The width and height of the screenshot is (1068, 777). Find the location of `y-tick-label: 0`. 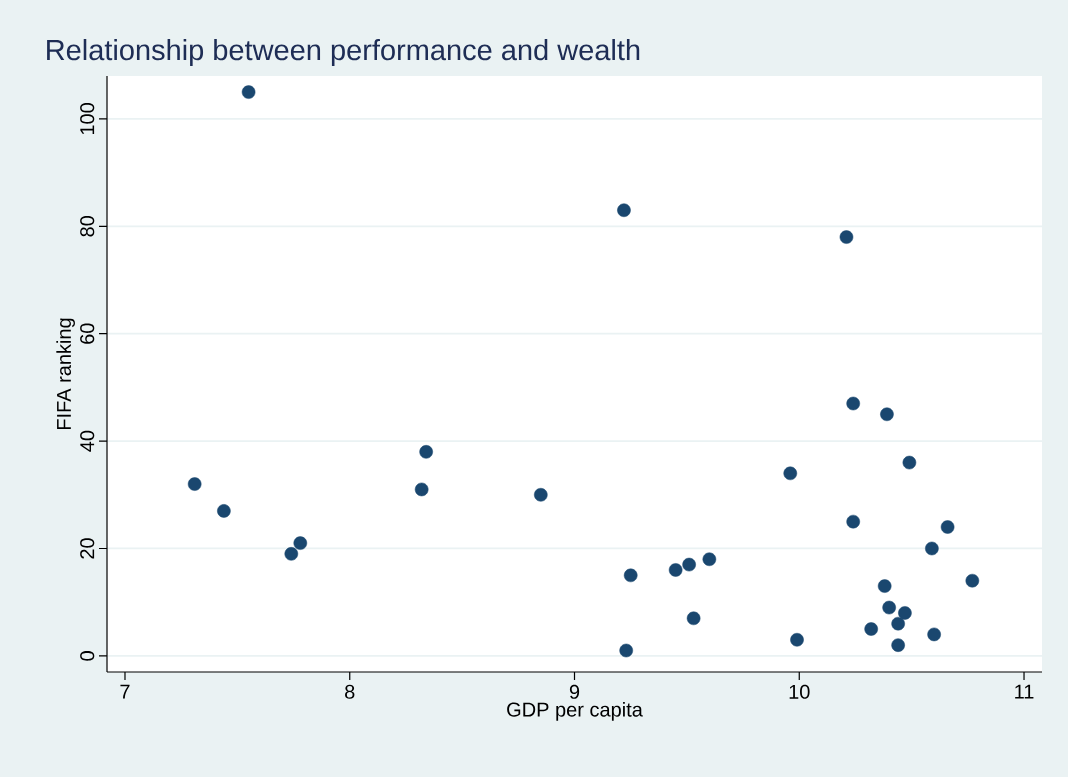

y-tick-label: 0 is located at coordinates (87, 656).